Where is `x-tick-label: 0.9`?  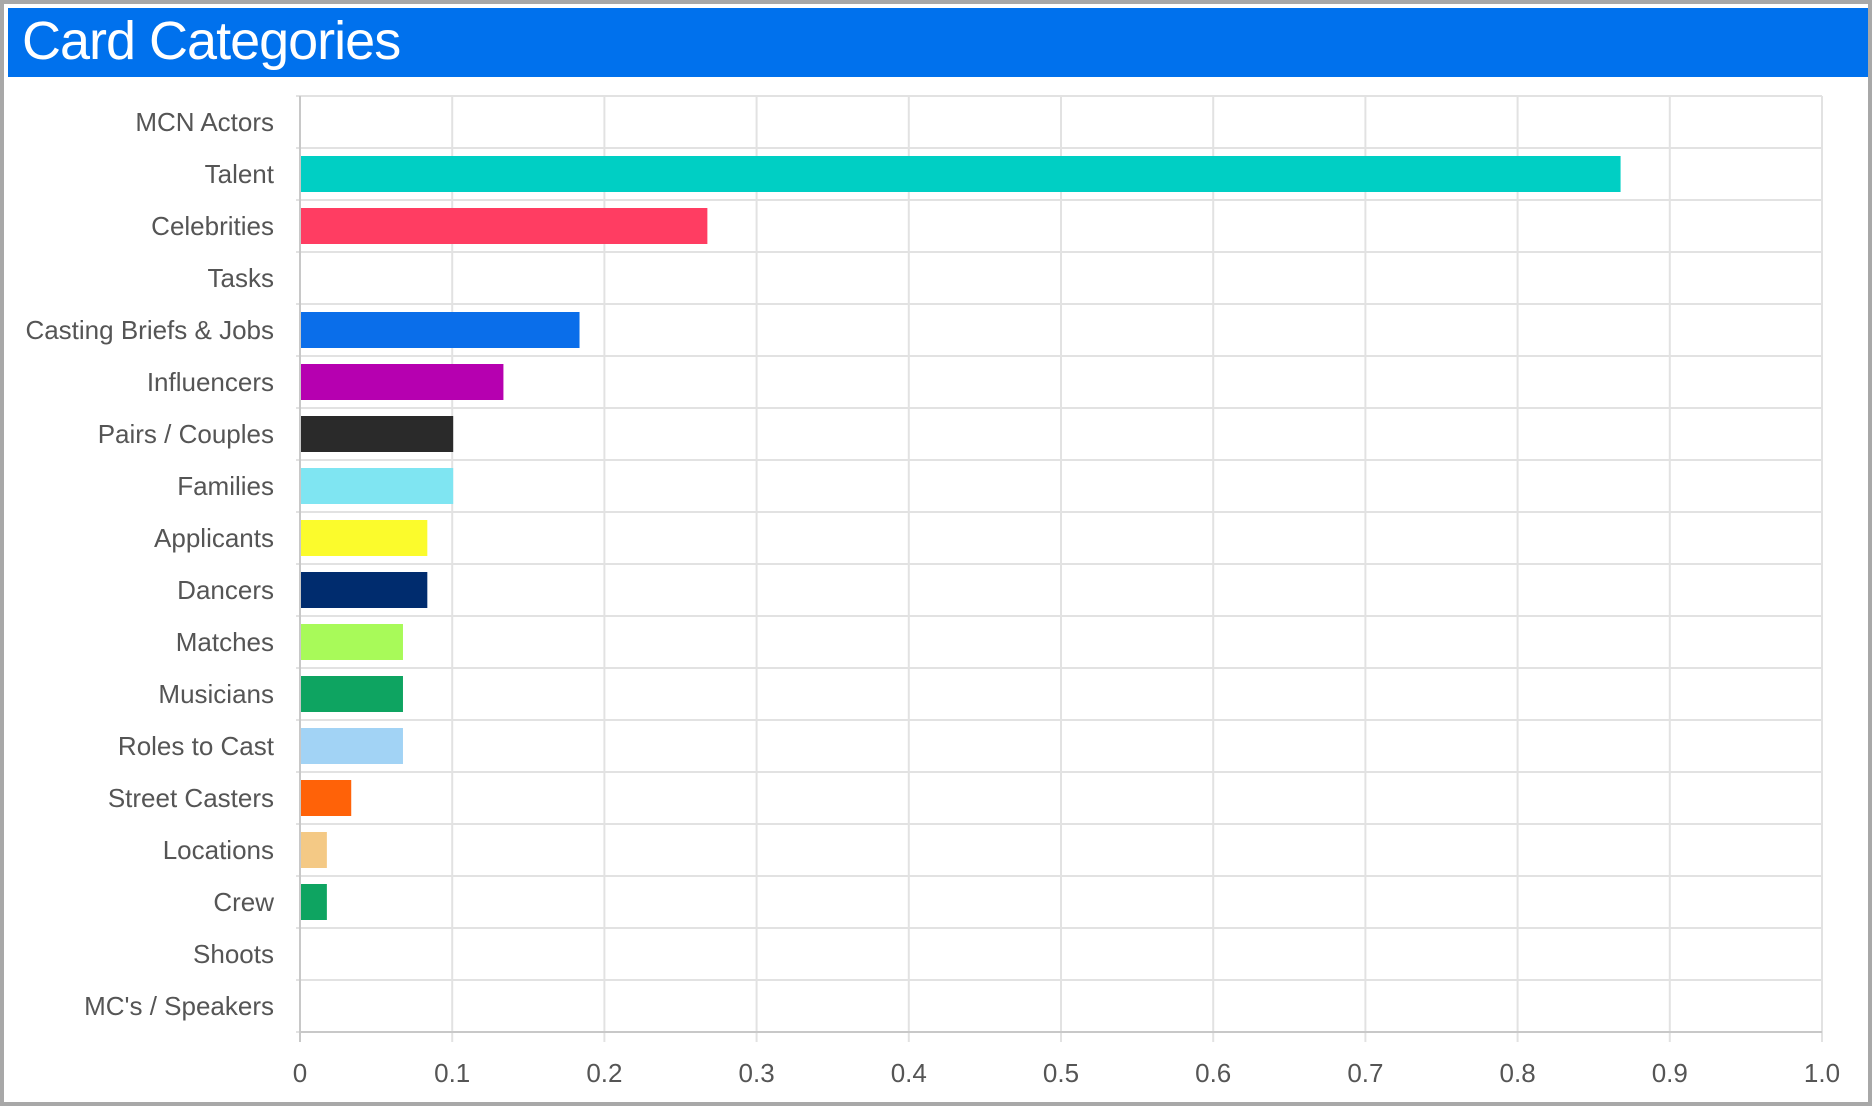
x-tick-label: 0.9 is located at coordinates (1670, 1073).